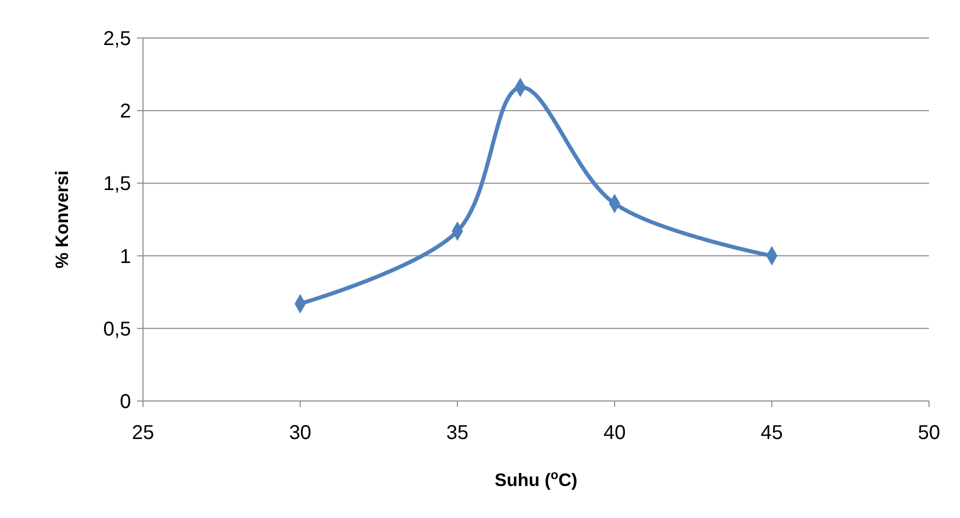 This screenshot has height=518, width=960. I want to click on x-tick-label: 50, so click(929, 433).